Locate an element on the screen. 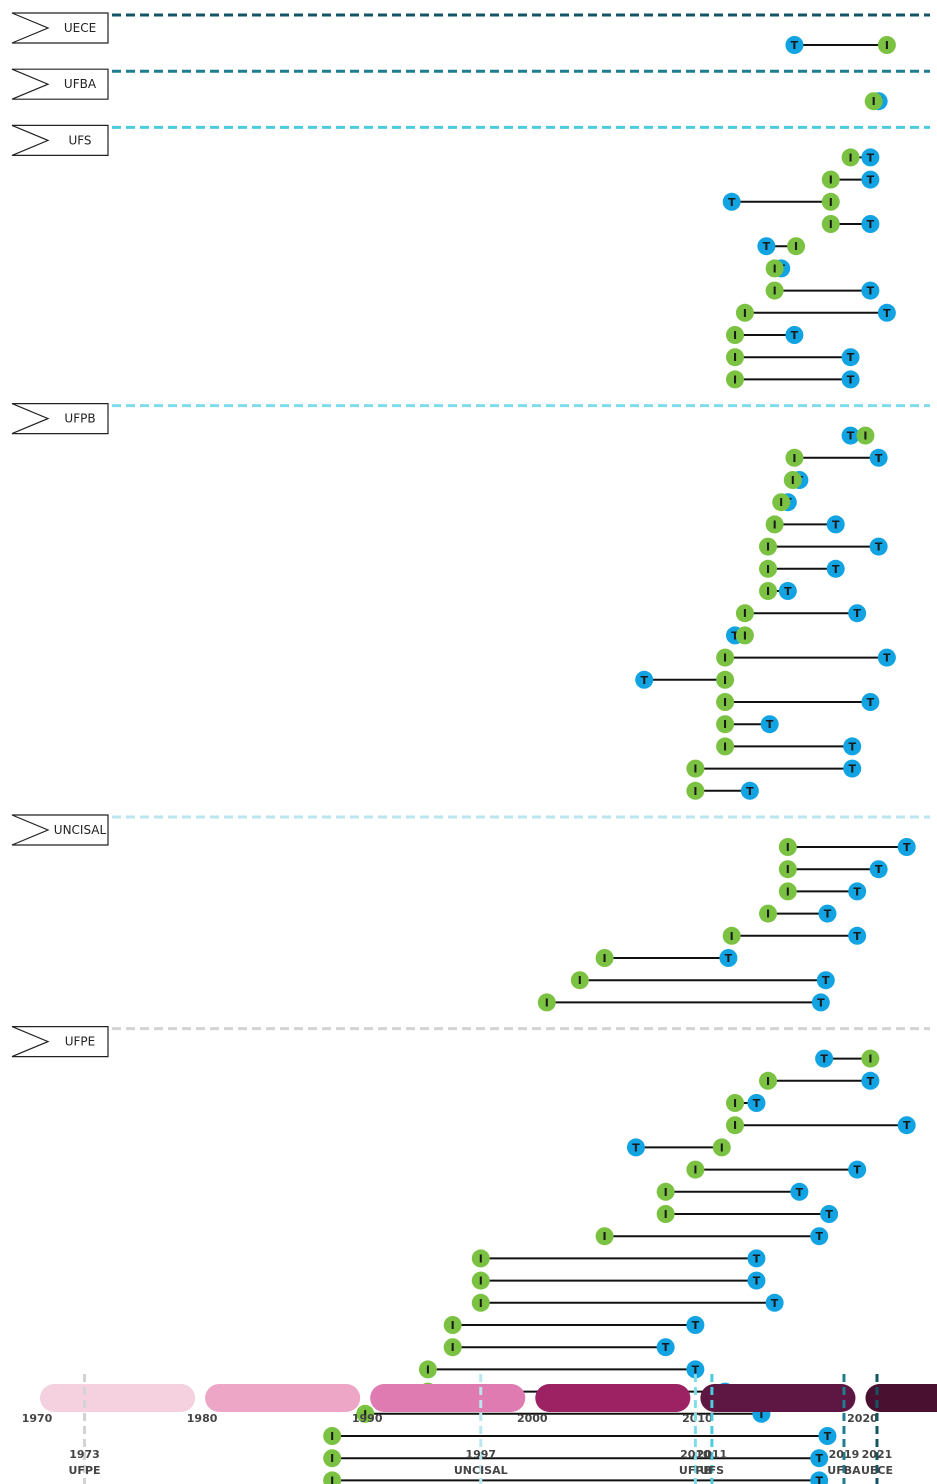  group-flag is located at coordinates (60, 419).